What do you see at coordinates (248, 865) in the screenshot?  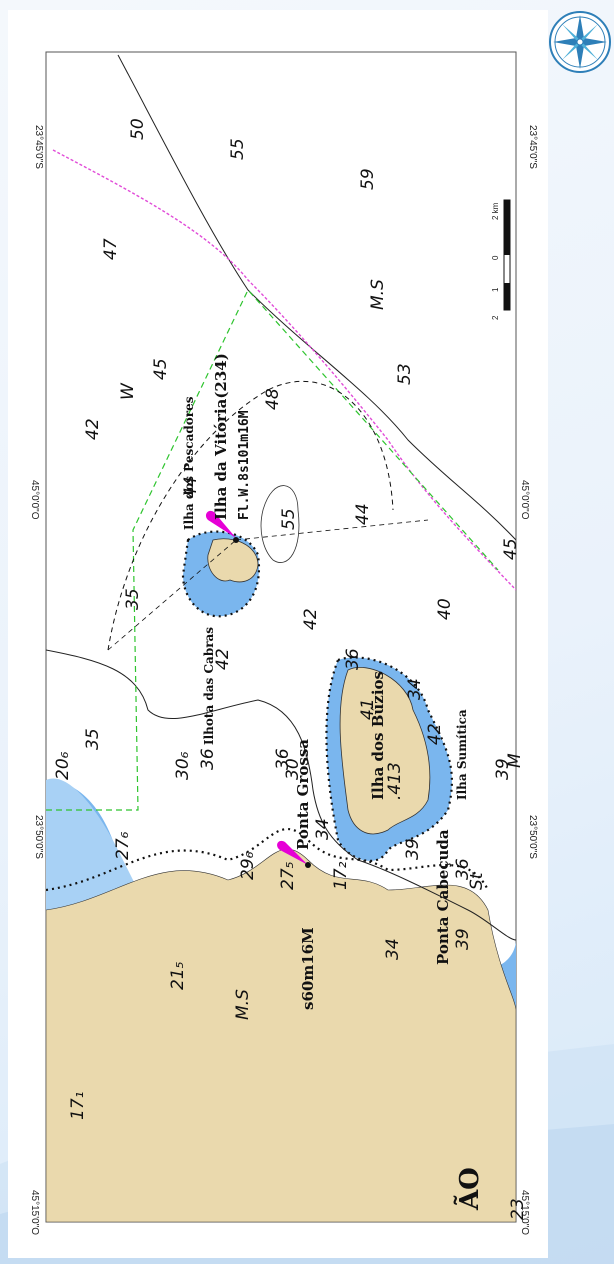 I see `sounding: 29₆` at bounding box center [248, 865].